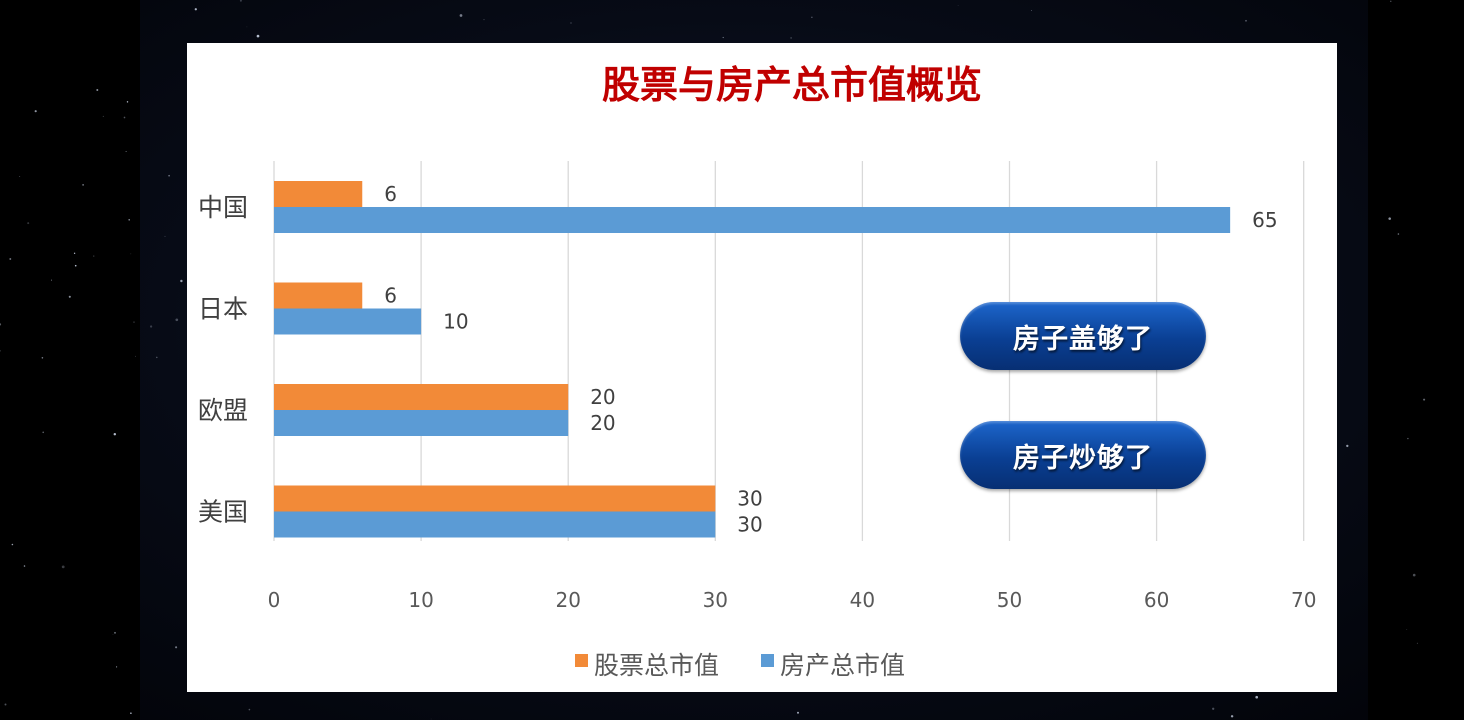 The width and height of the screenshot is (1464, 720). What do you see at coordinates (792, 85) in the screenshot?
I see `chart-title: 股票与房产总市值概览` at bounding box center [792, 85].